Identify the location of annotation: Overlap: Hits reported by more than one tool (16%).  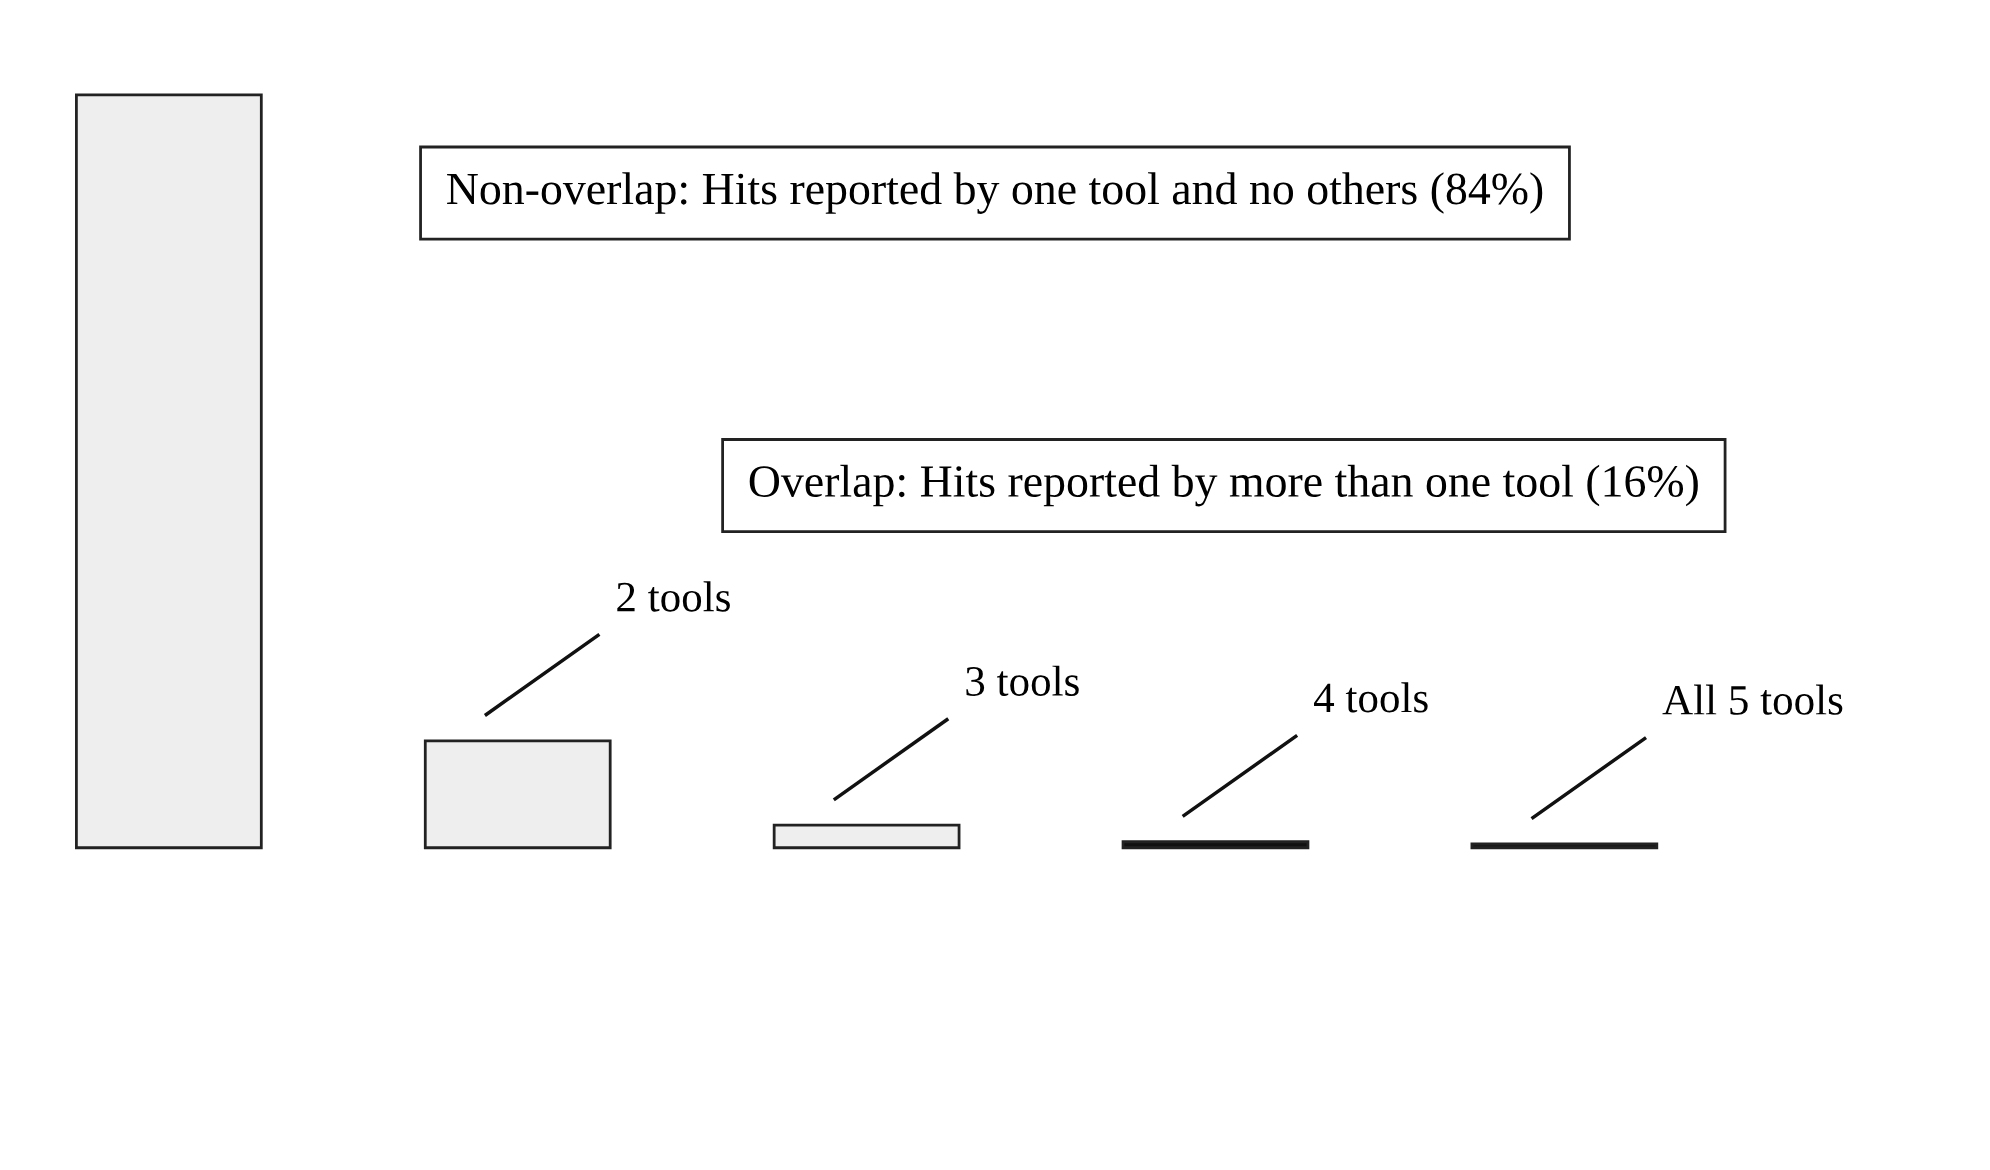
(1223, 485).